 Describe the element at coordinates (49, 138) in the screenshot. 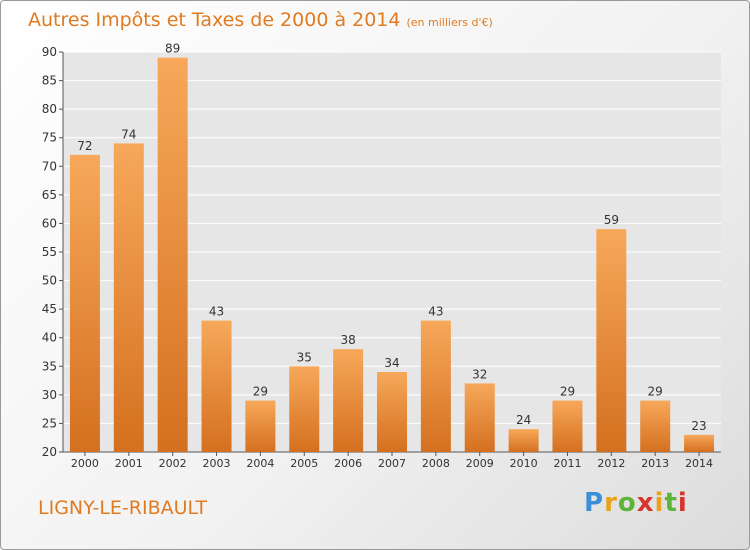

I see `y-tick-label: 75` at that location.